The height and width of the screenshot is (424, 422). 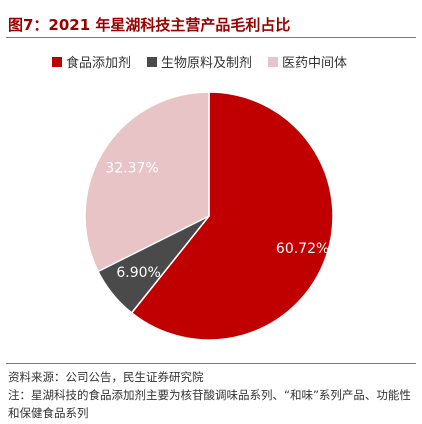 I want to click on source-note: 资料来源：公司公告，民生证券研究院, so click(x=106, y=377).